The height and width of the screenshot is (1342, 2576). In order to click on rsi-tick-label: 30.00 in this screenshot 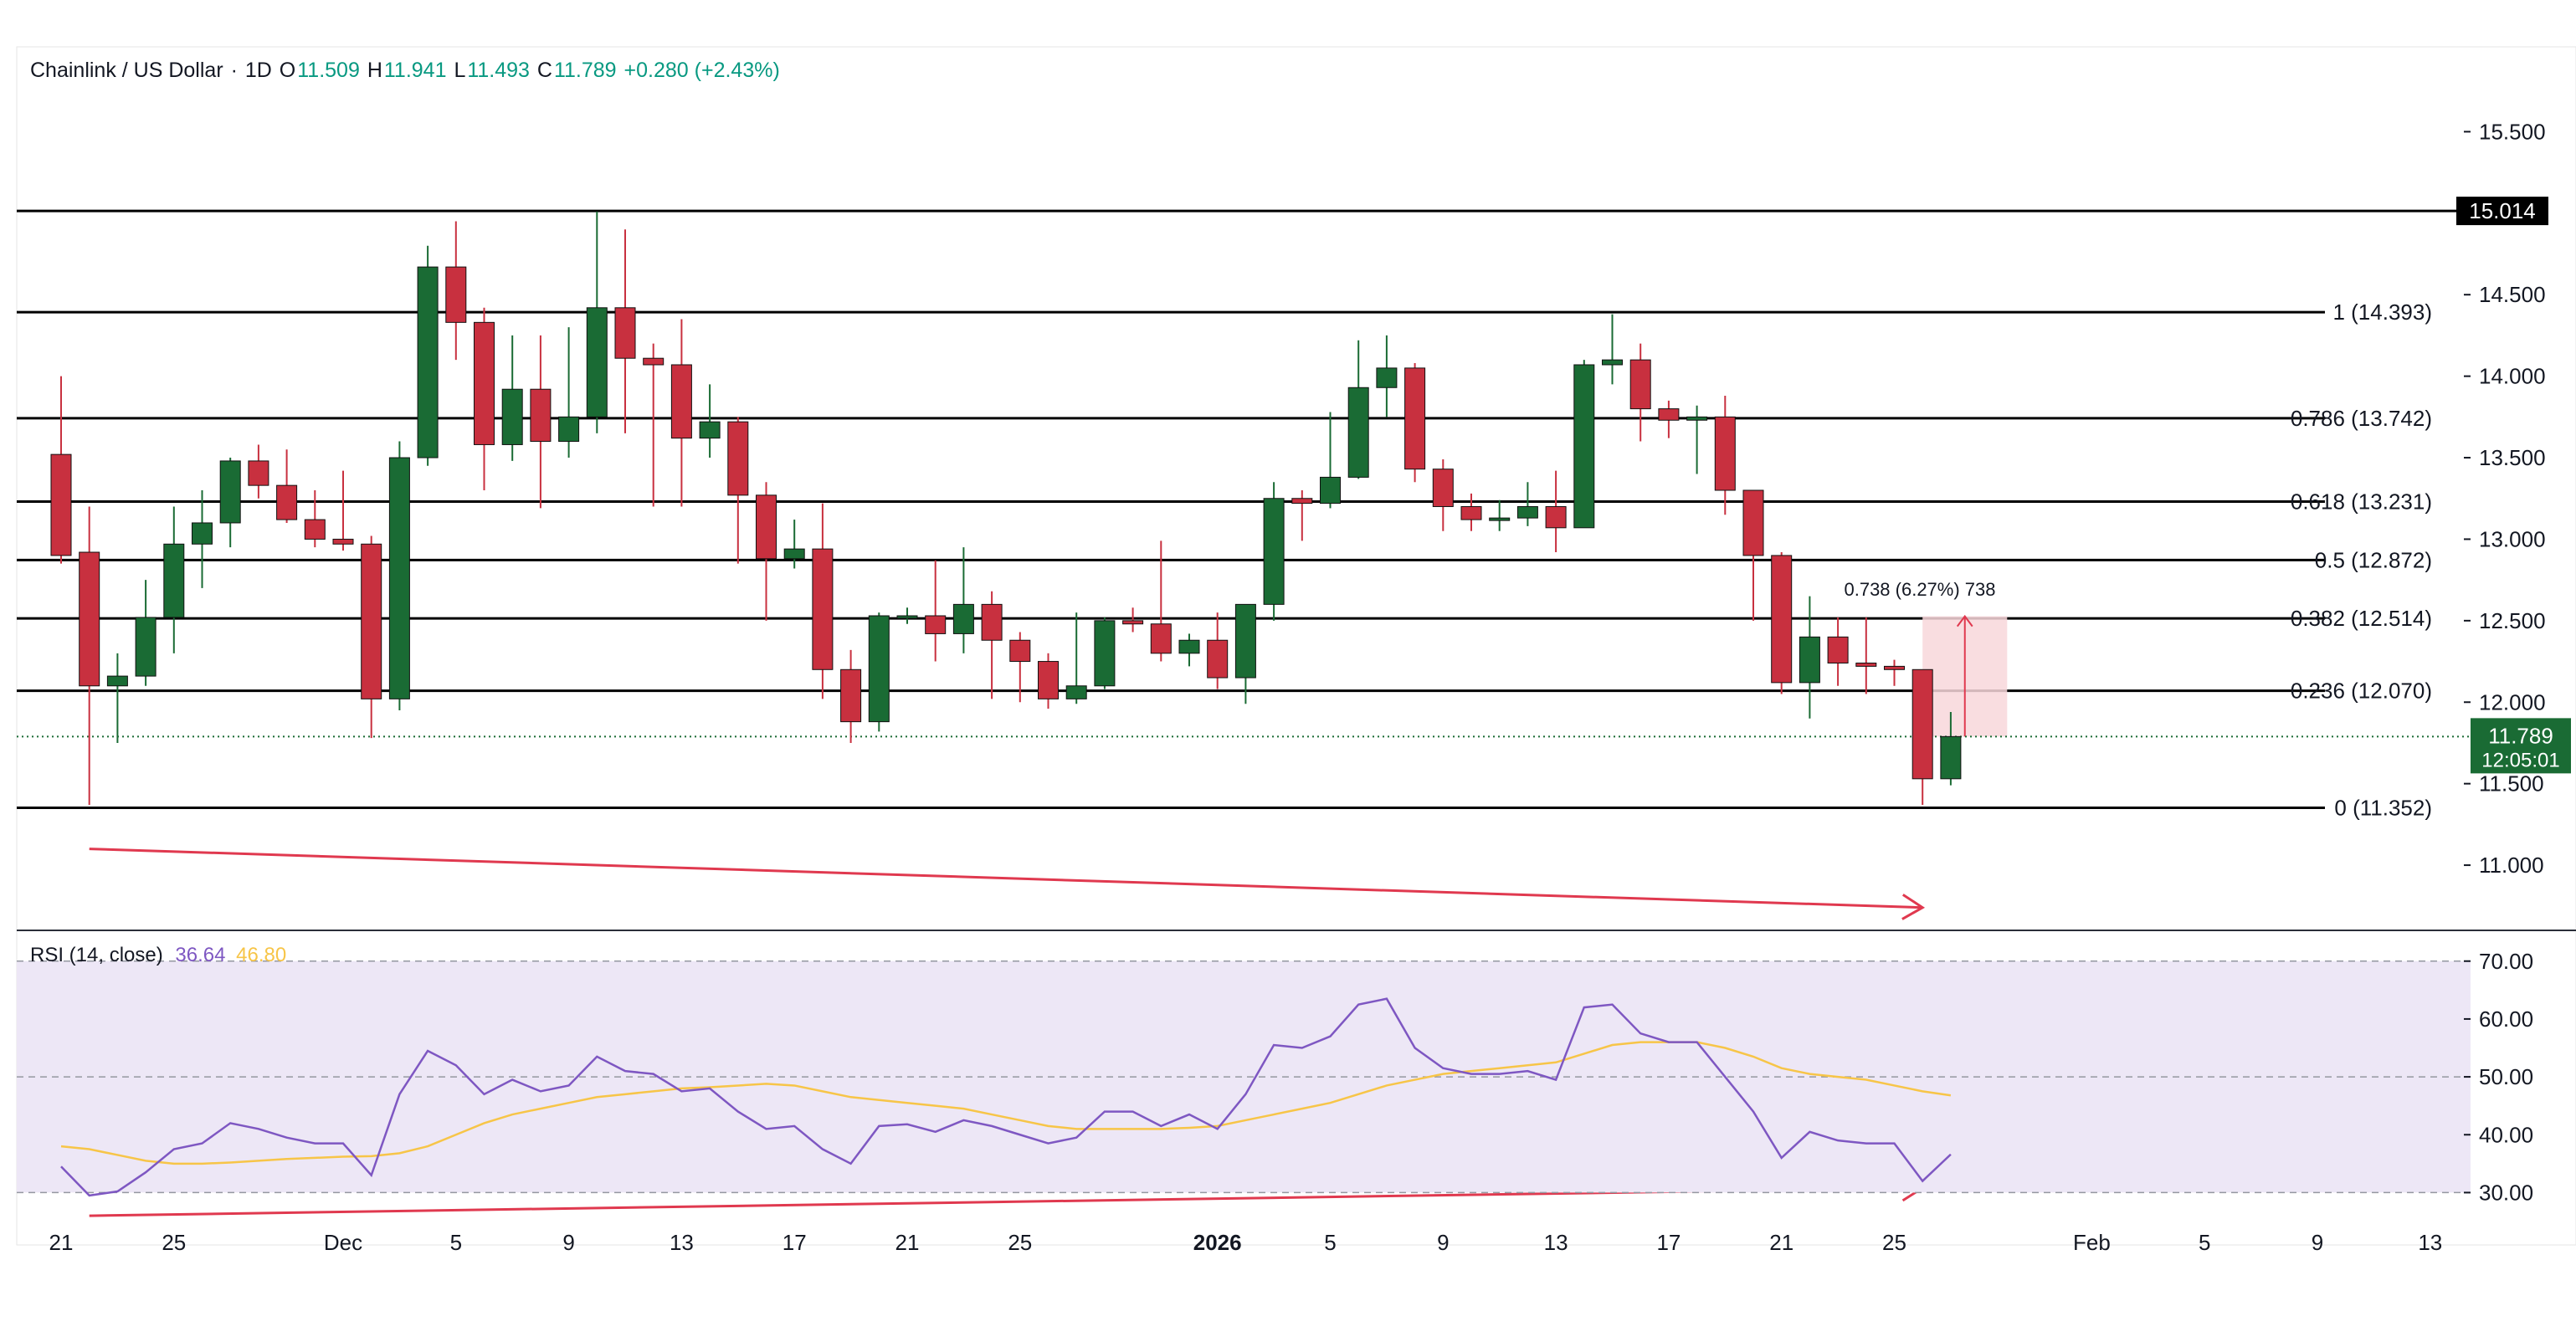, I will do `click(2506, 1192)`.